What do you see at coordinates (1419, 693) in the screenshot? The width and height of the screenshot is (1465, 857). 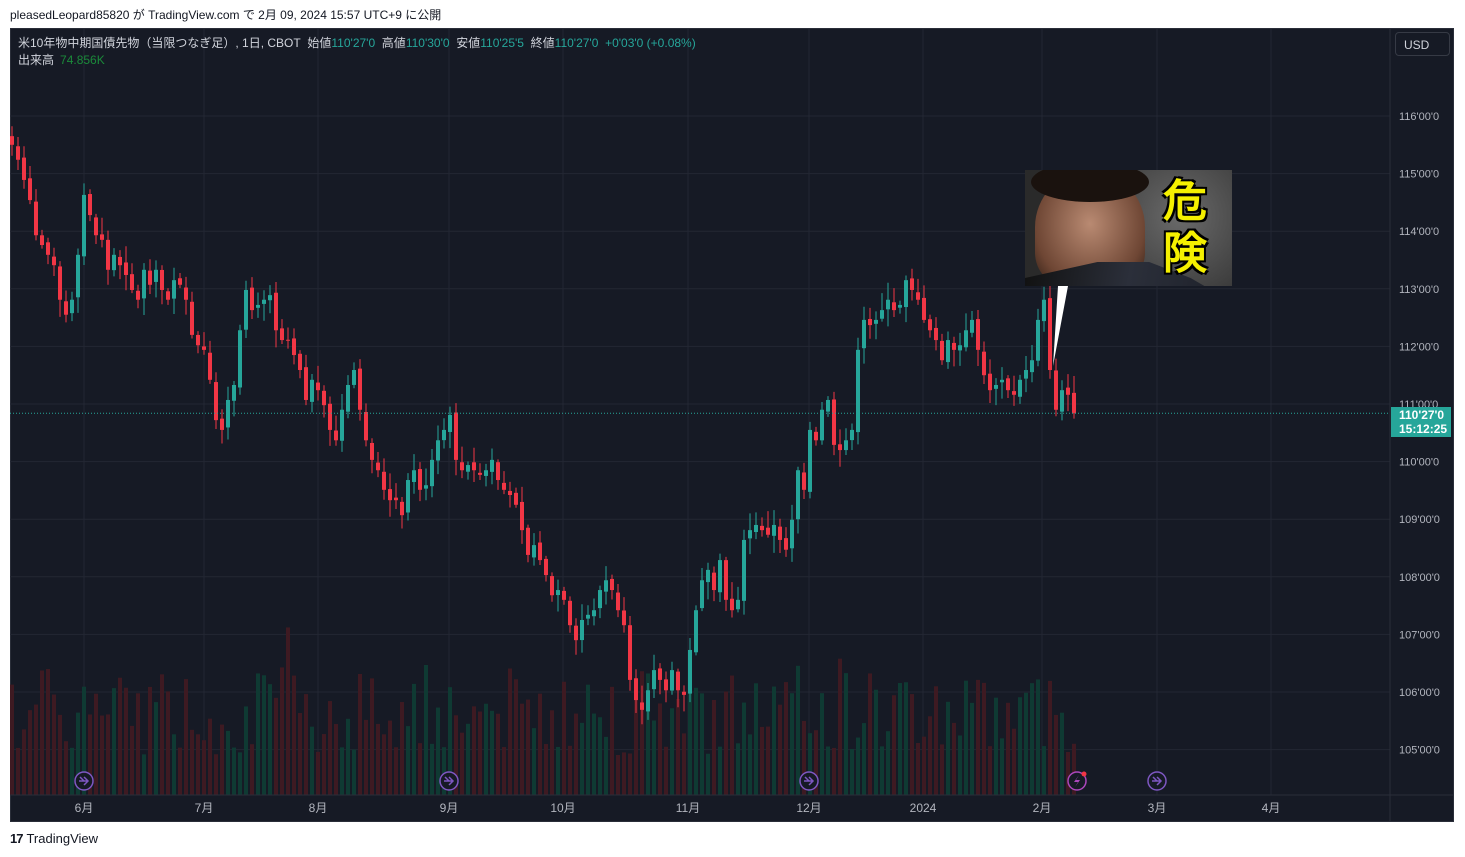 I see `price-tick-label: 106'00'0` at bounding box center [1419, 693].